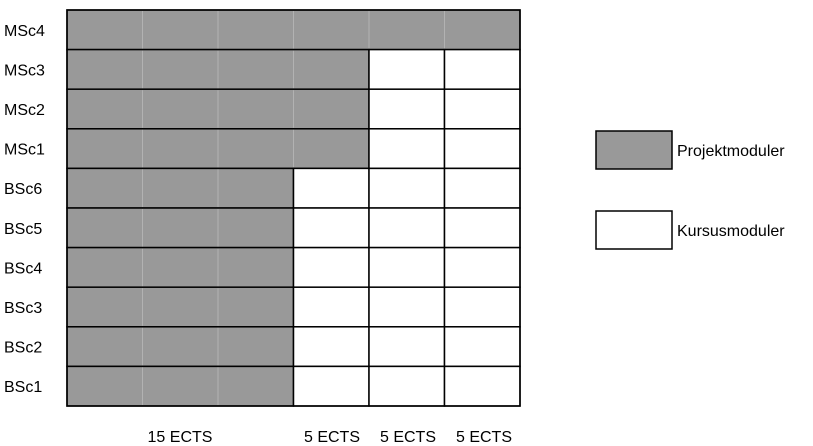 The height and width of the screenshot is (446, 813). Describe the element at coordinates (180, 347) in the screenshot. I see `project-module-bsc2` at that location.